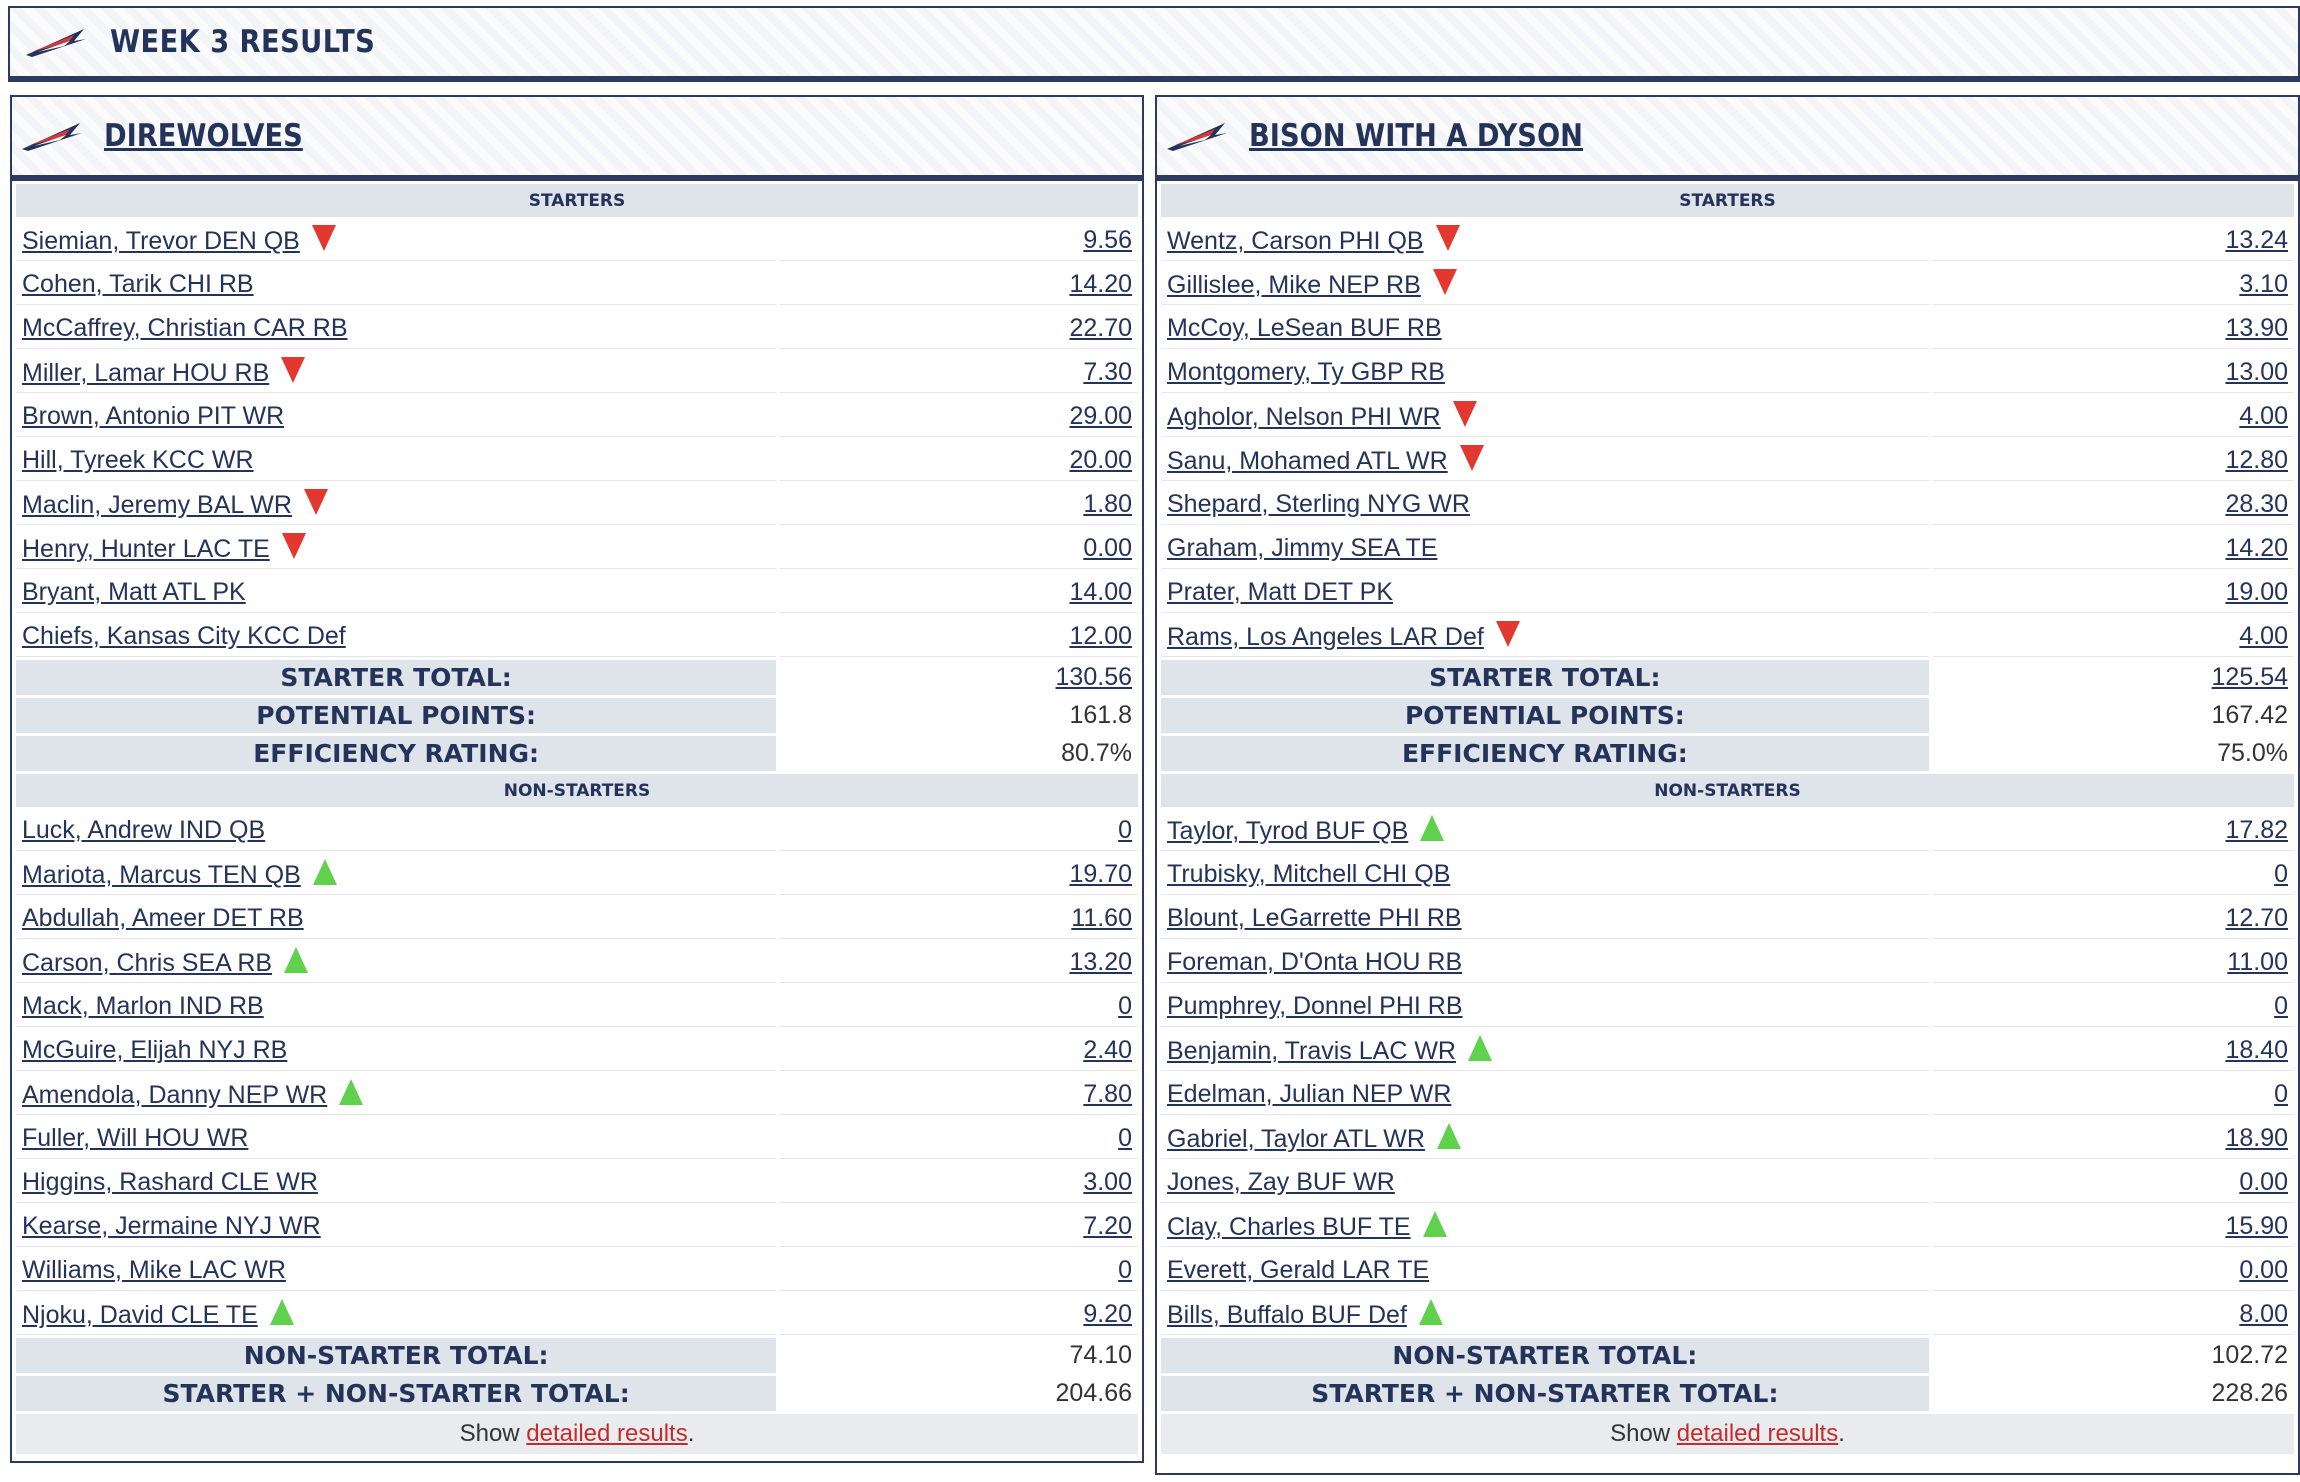  Describe the element at coordinates (1280, 591) in the screenshot. I see `player-link: Prater, Matt DET PK` at that location.